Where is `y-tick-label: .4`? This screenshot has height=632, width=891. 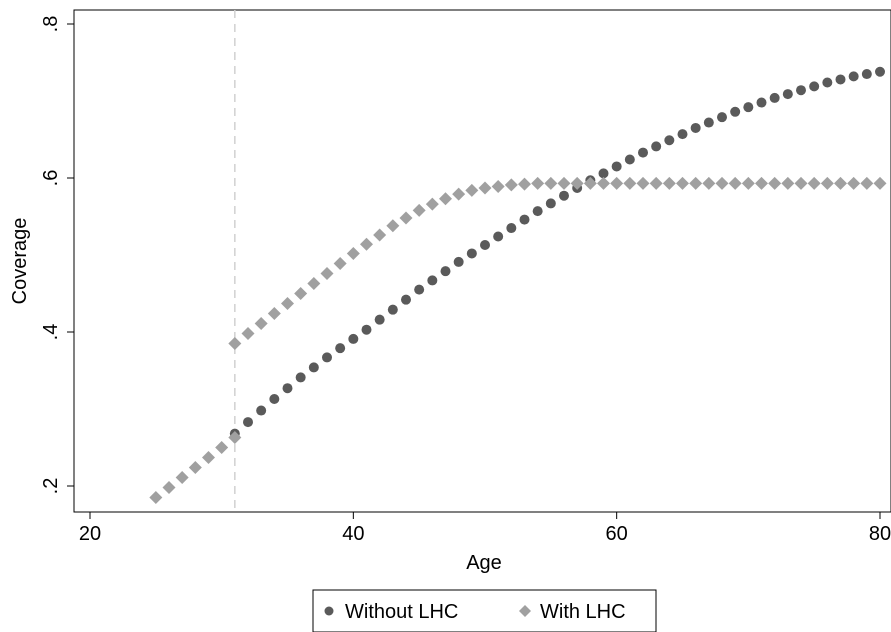 y-tick-label: .4 is located at coordinates (51, 332).